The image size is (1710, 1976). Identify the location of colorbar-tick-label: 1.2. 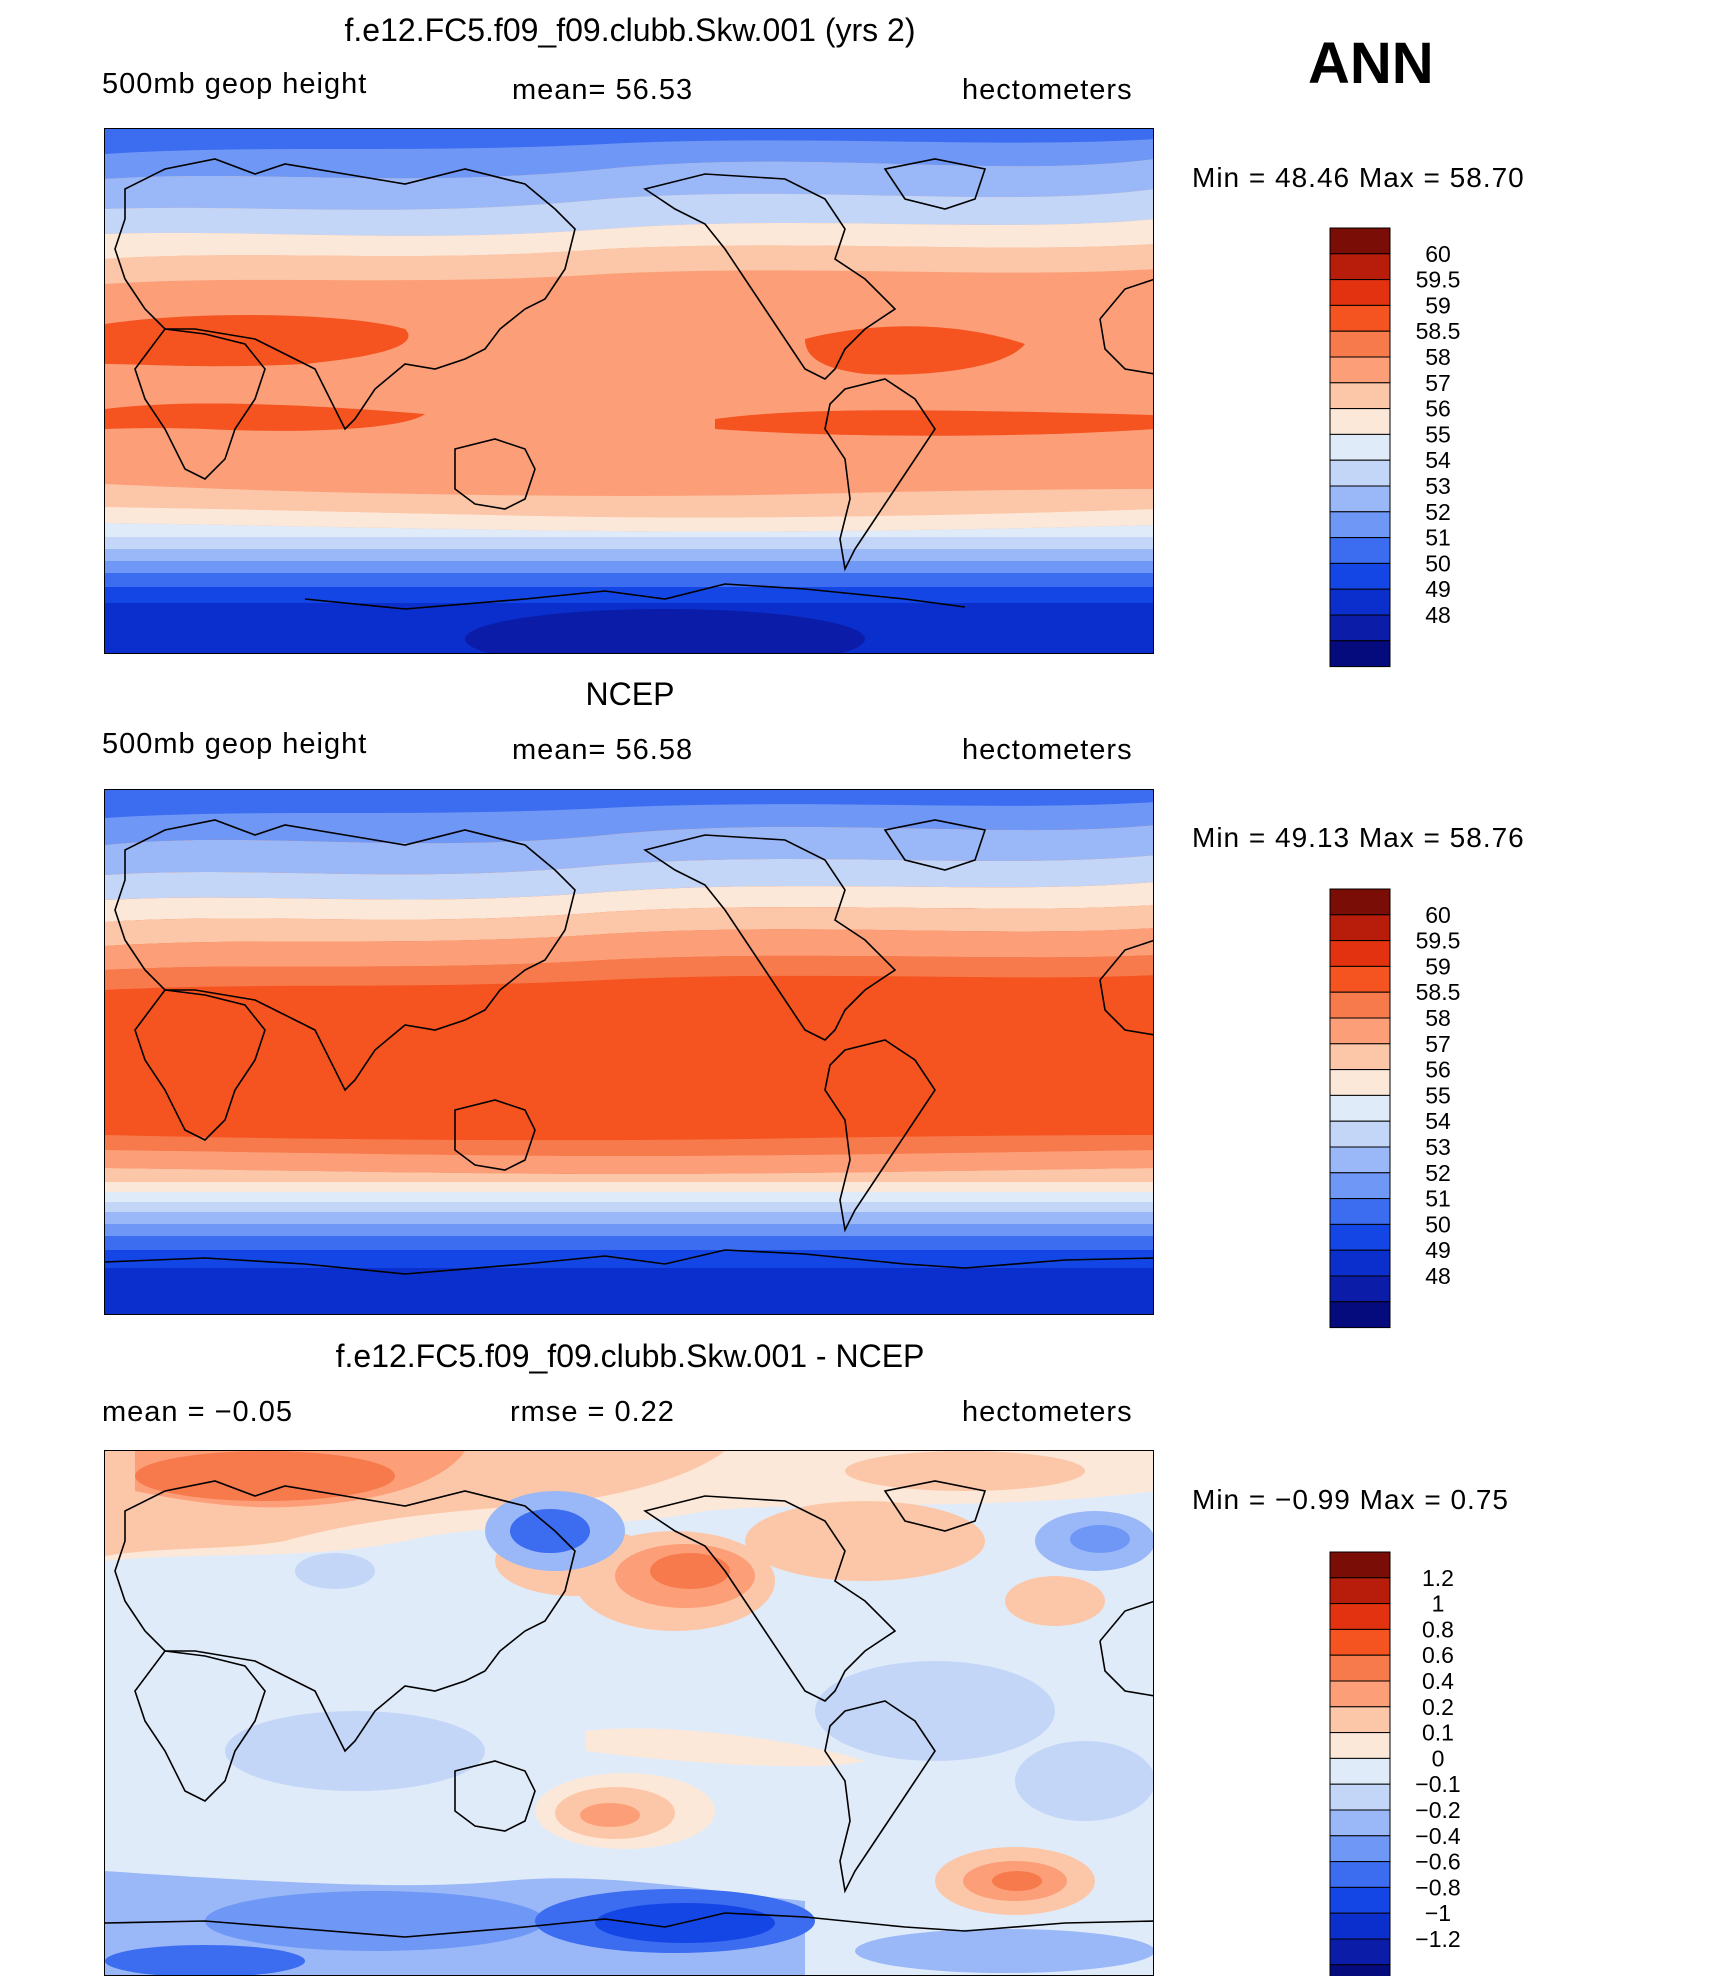
(1438, 1578).